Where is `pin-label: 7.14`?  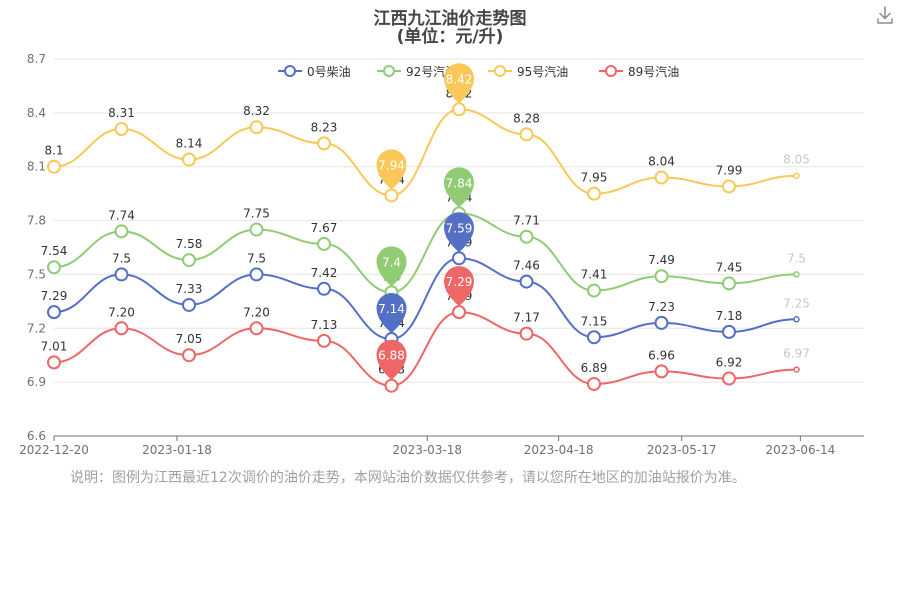 pin-label: 7.14 is located at coordinates (391, 309).